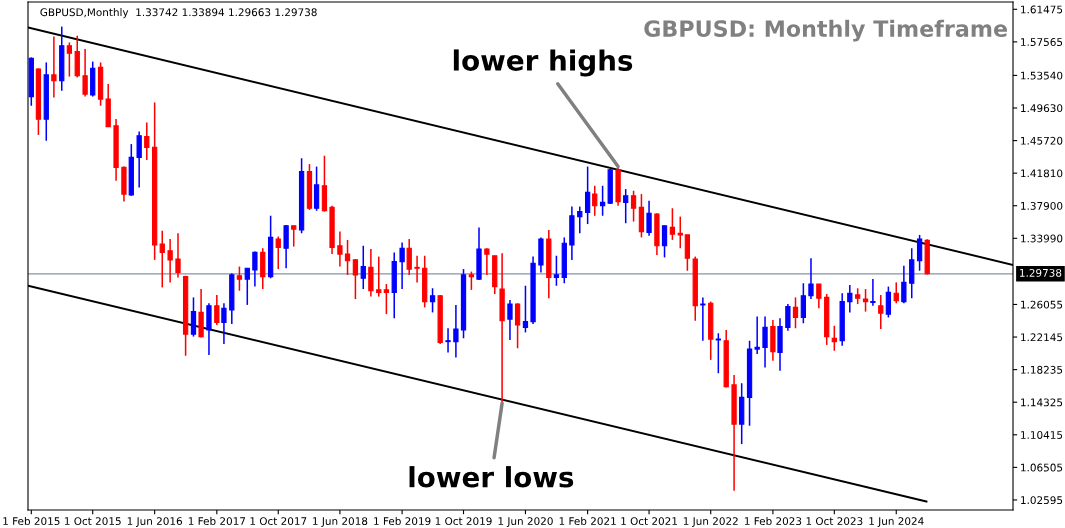  I want to click on ref-line-label: 1.29738, so click(1041, 272).